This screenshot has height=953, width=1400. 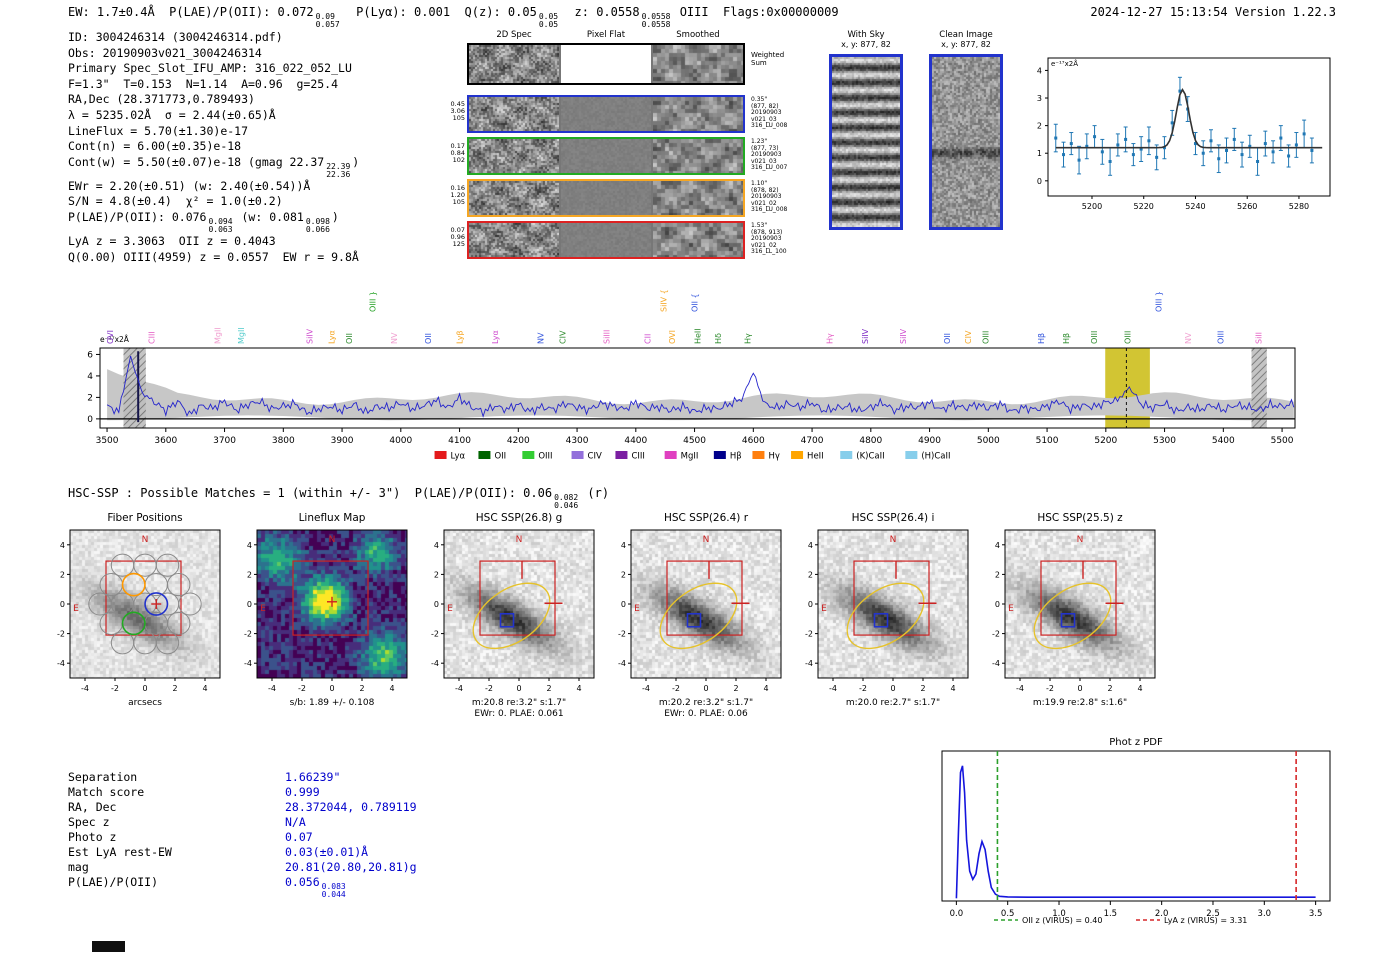 I want to click on match-value: 0.07, so click(x=299, y=837).